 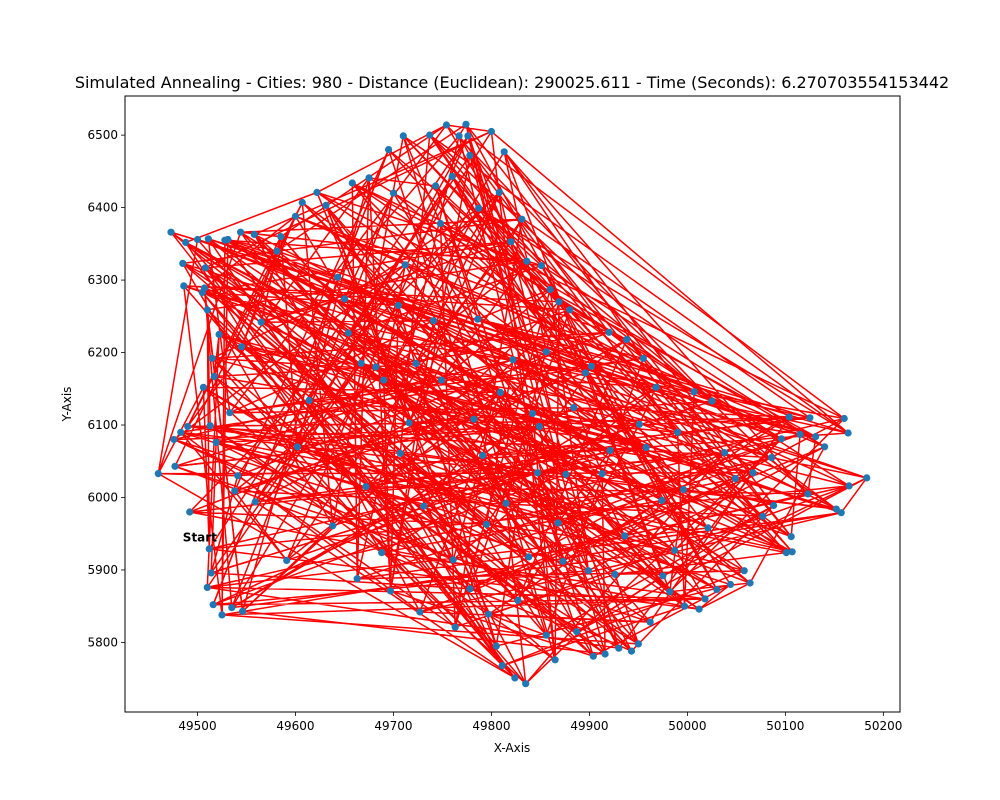 I want to click on x-axis-label: X-Axis, so click(x=512, y=748).